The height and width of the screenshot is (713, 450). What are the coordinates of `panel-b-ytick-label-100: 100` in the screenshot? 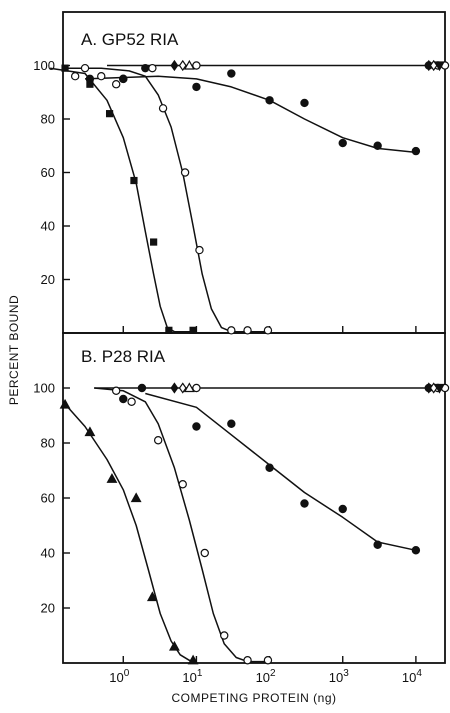 It's located at (44, 388).